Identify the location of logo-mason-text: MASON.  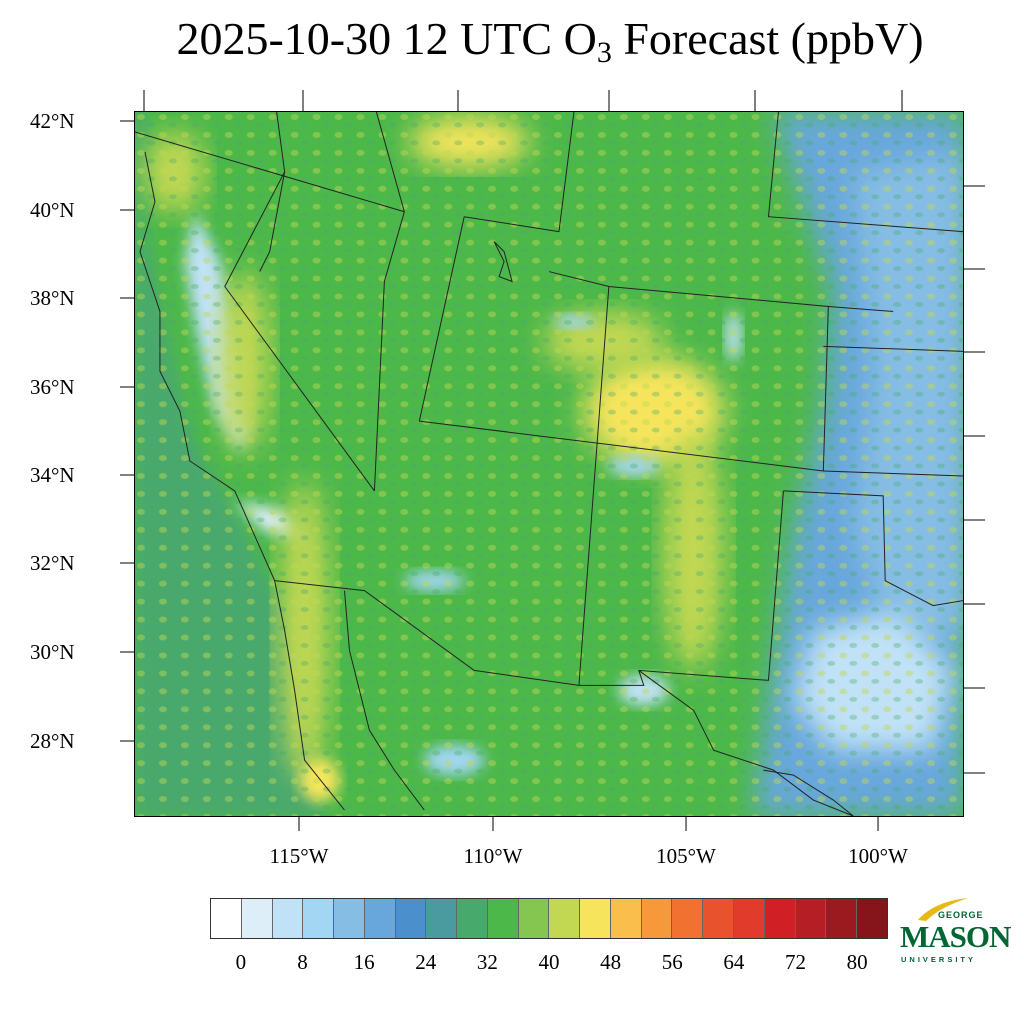
(955, 936).